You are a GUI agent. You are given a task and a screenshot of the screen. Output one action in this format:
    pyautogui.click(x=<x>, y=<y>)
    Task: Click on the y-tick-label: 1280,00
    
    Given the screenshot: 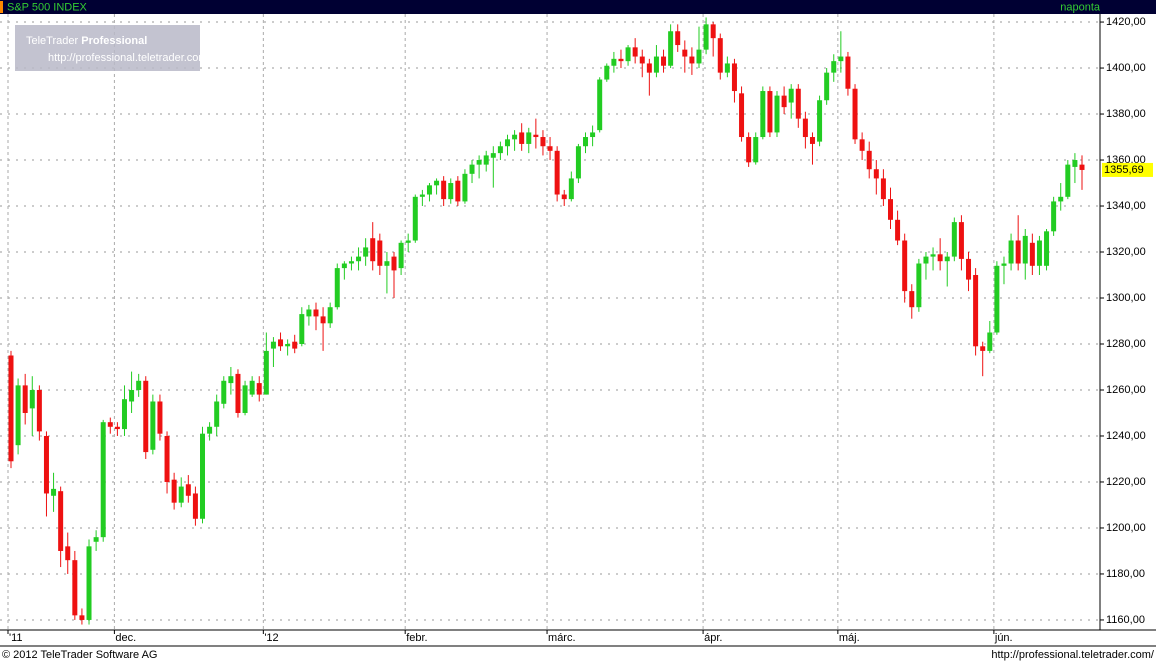 What is the action you would take?
    pyautogui.click(x=1126, y=344)
    